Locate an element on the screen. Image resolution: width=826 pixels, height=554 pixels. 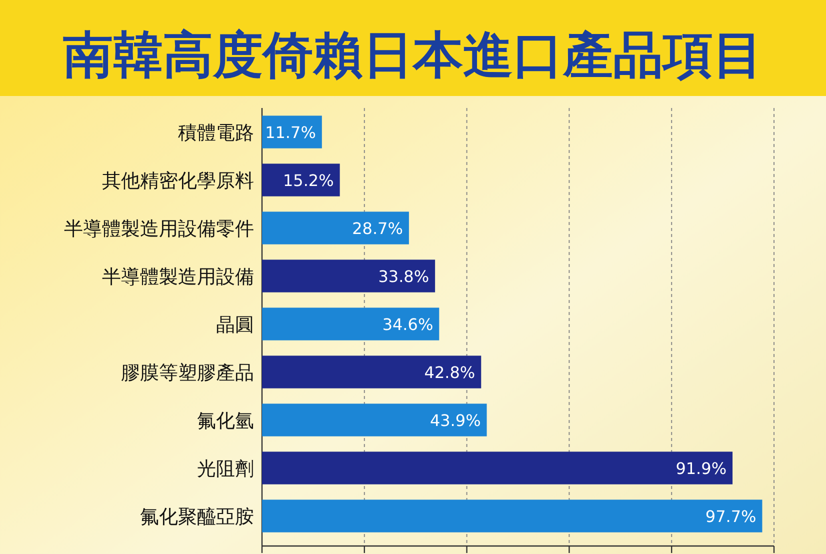
y-tick-label: 半導體製造用設備 is located at coordinates (178, 277).